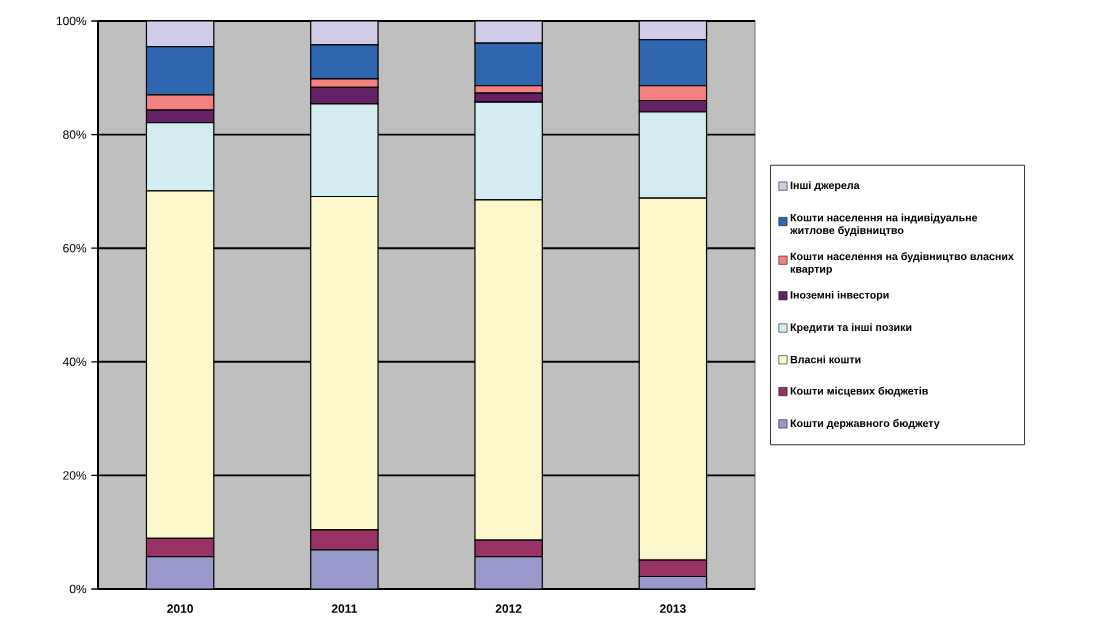  What do you see at coordinates (865, 424) in the screenshot?
I see `legend-label: Кошти державного бюджету` at bounding box center [865, 424].